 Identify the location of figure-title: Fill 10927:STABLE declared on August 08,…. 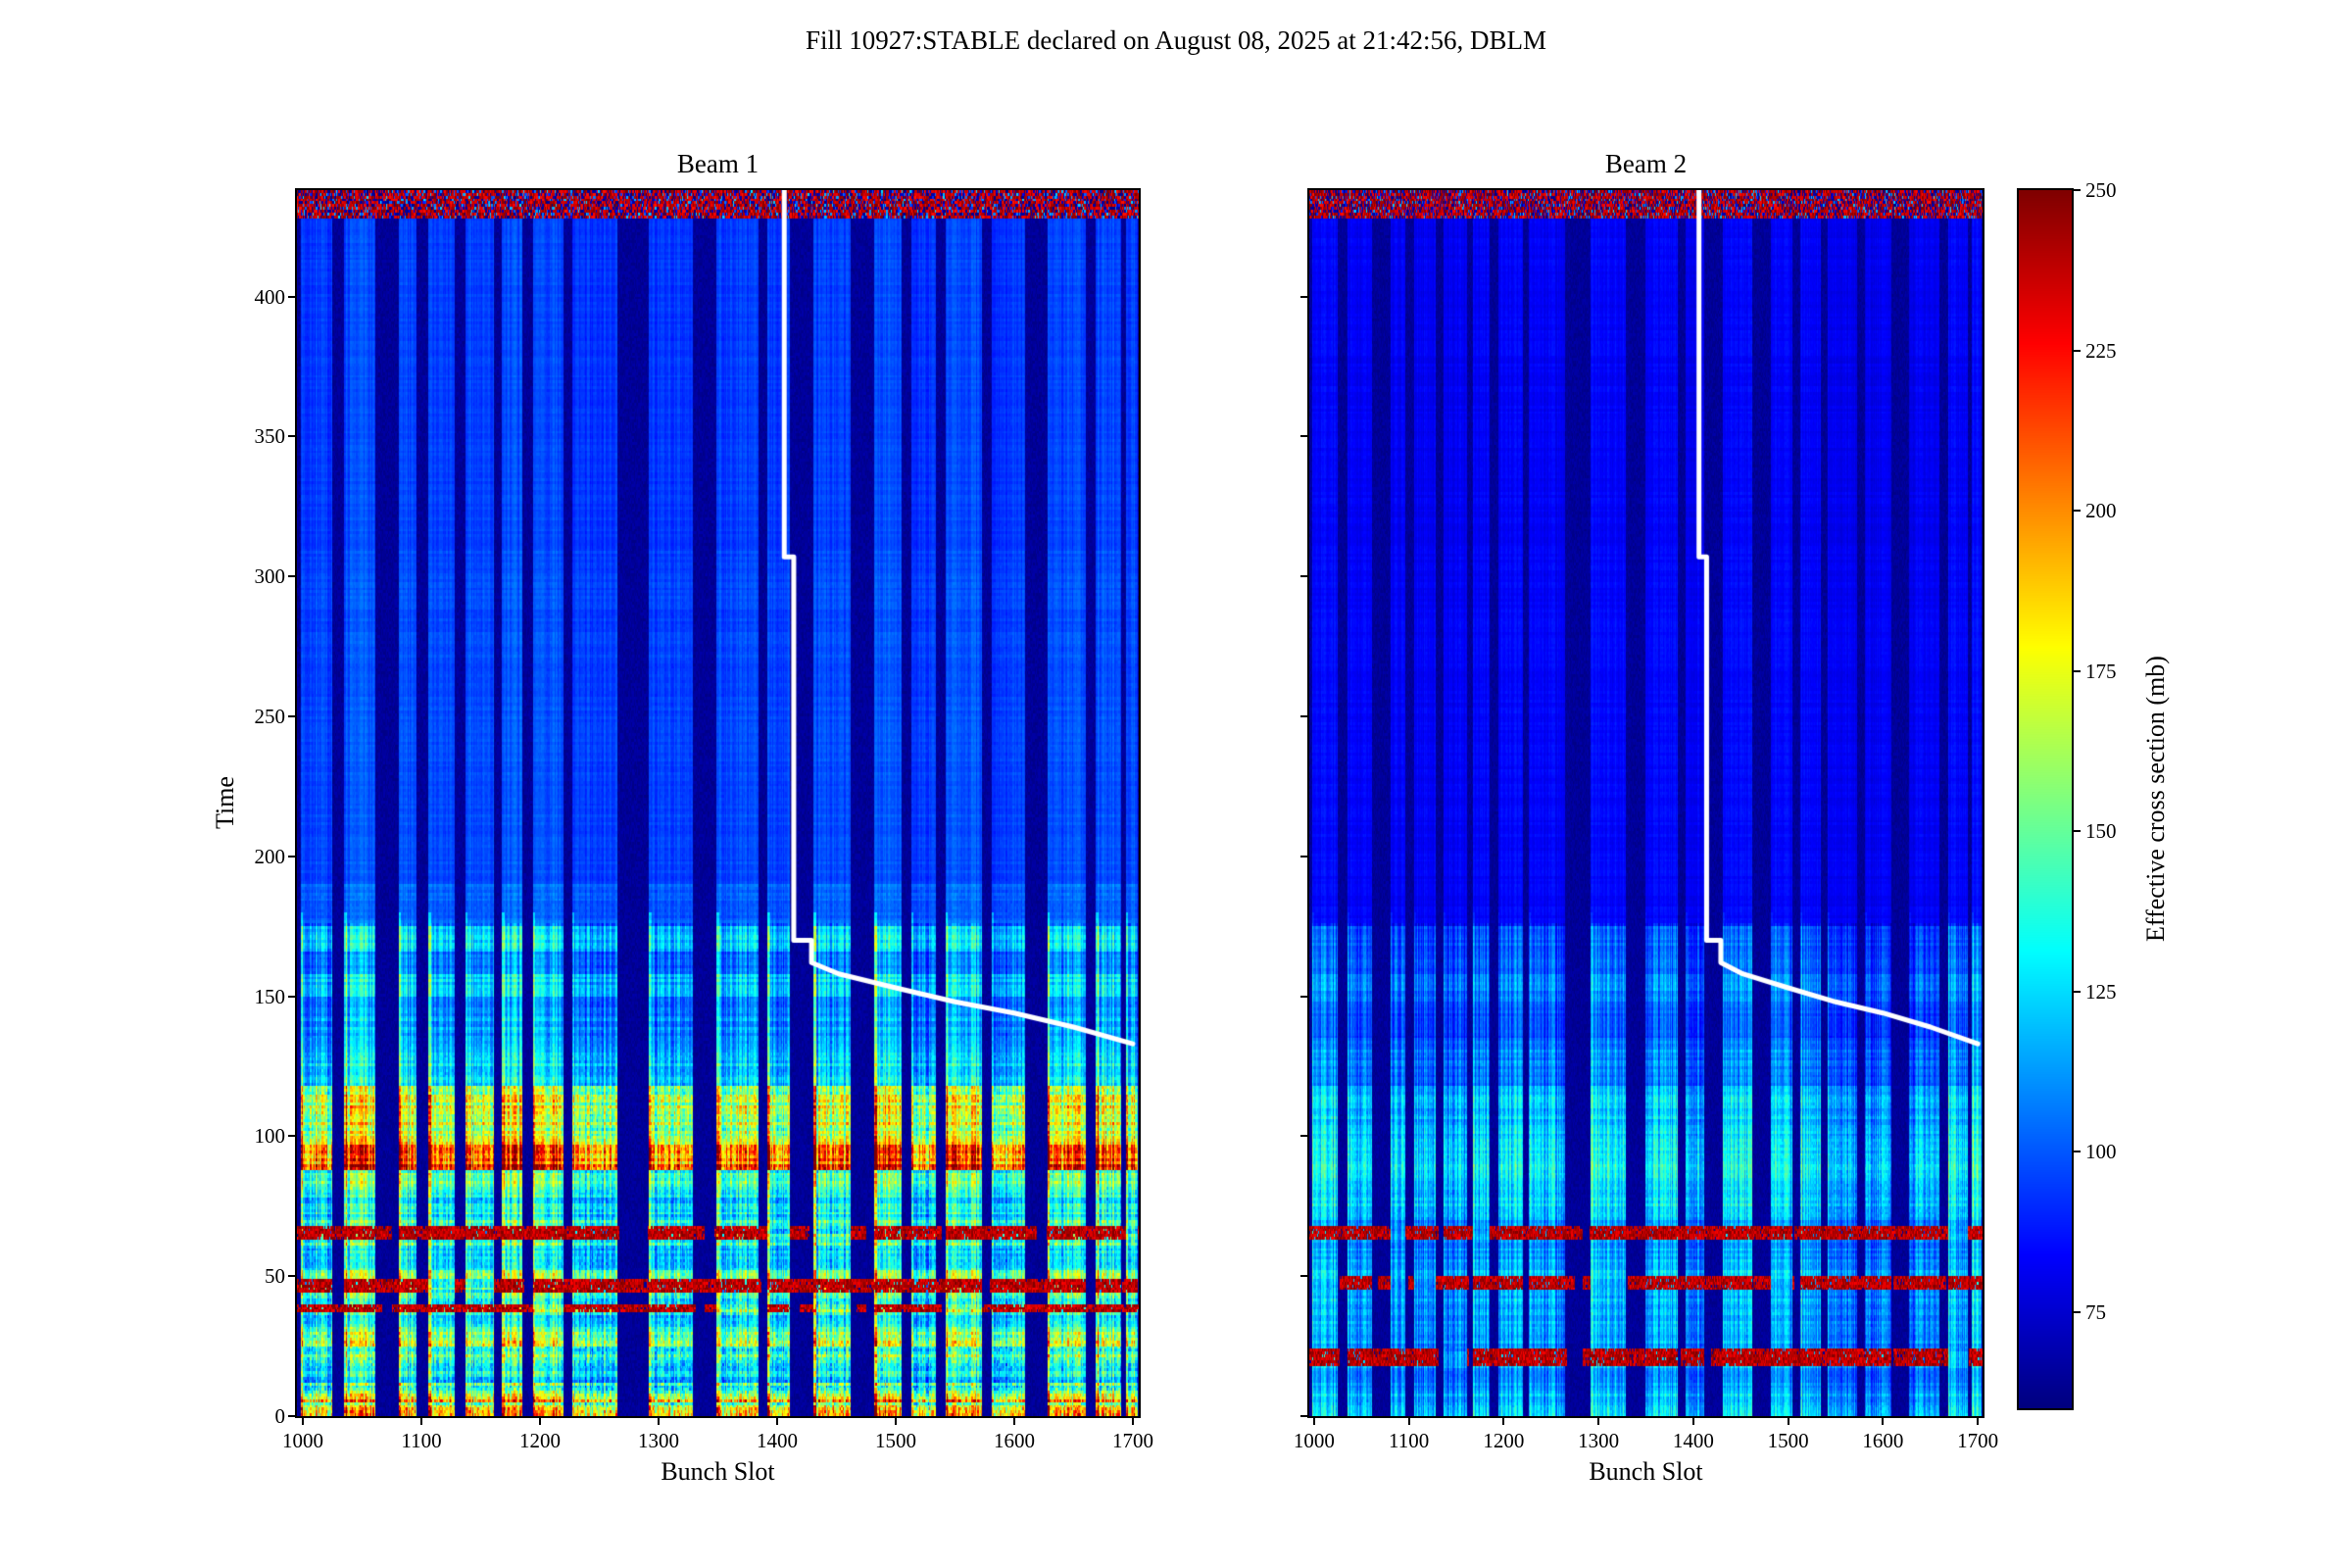
(1176, 40).